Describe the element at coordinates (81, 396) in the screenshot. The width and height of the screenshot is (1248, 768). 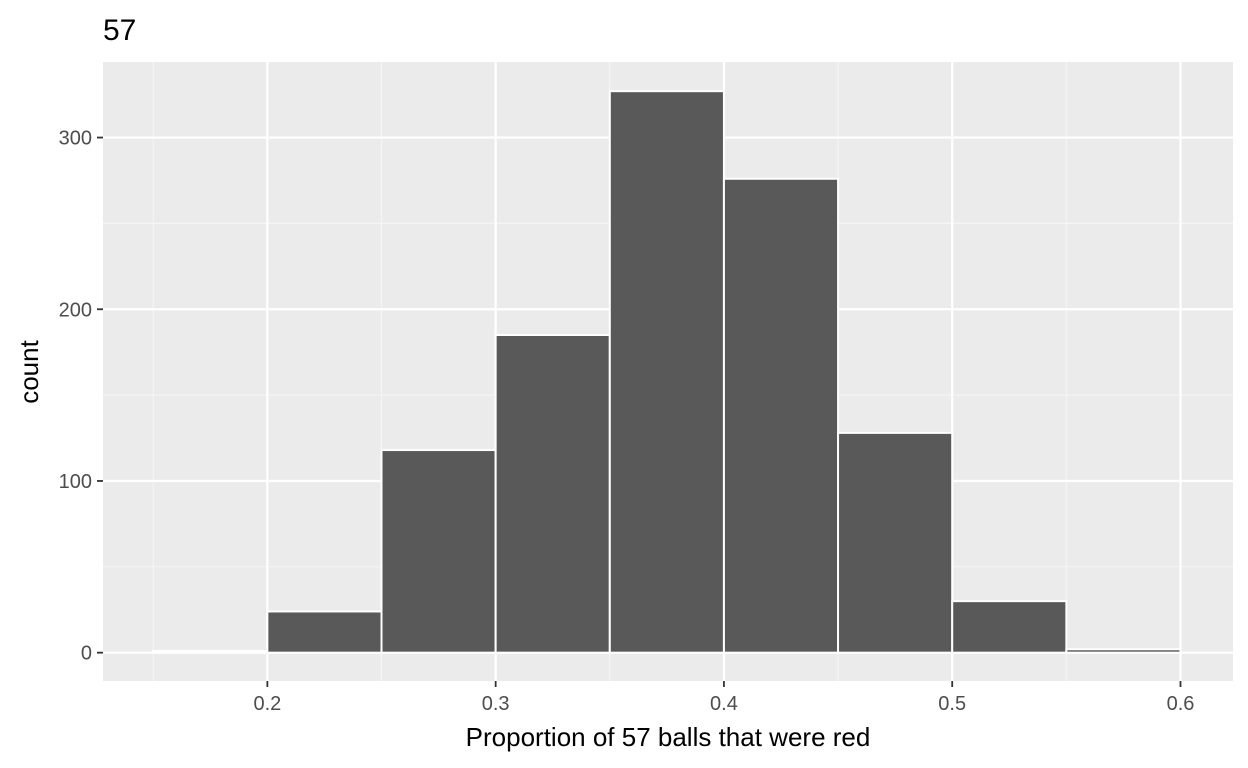
I see `y-axis: 0 100 200 300` at that location.